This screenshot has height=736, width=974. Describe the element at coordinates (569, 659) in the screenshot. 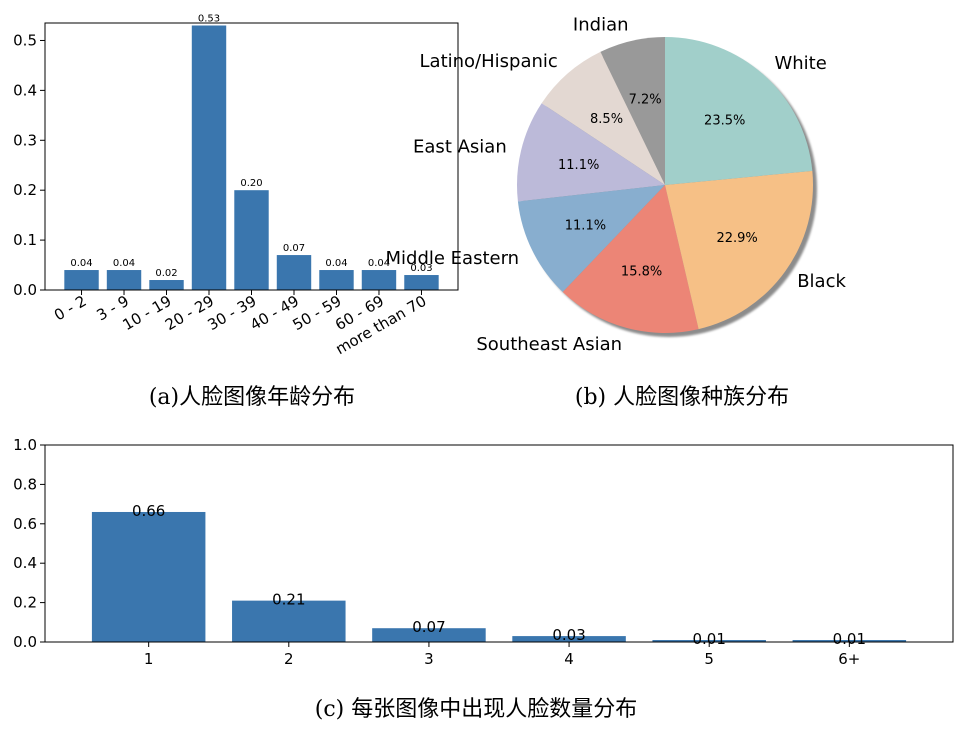

I see `x-tick-label: 4` at that location.